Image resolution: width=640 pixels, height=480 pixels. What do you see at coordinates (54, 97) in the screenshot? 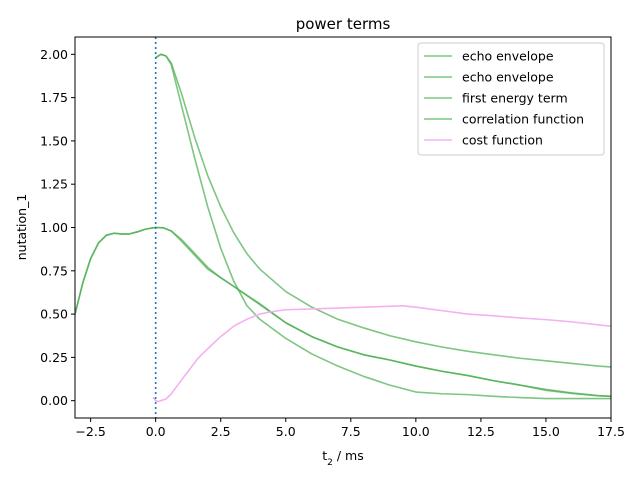
I see `y-tick-label: 1.75` at bounding box center [54, 97].